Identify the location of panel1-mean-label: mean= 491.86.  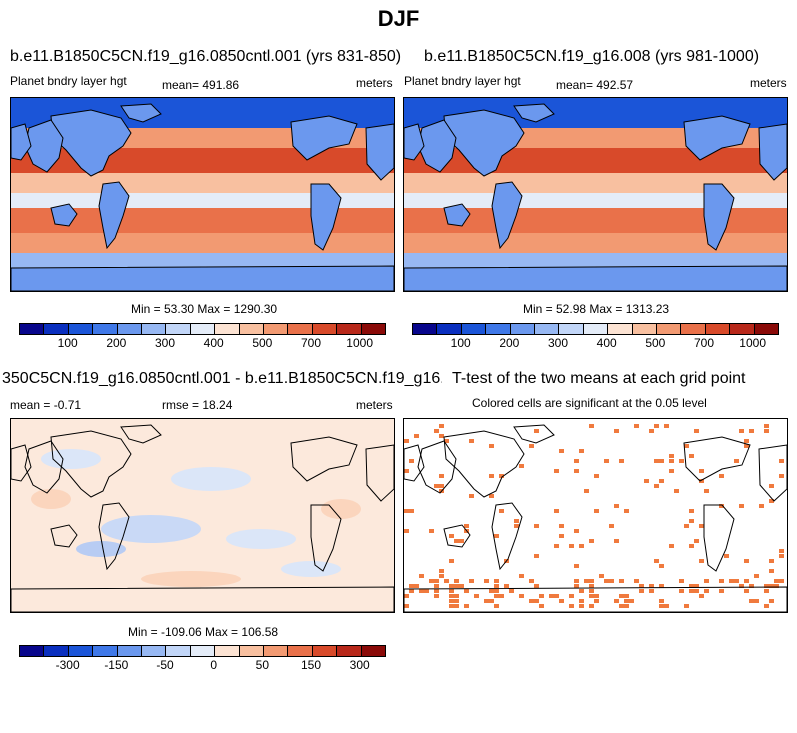
(201, 85).